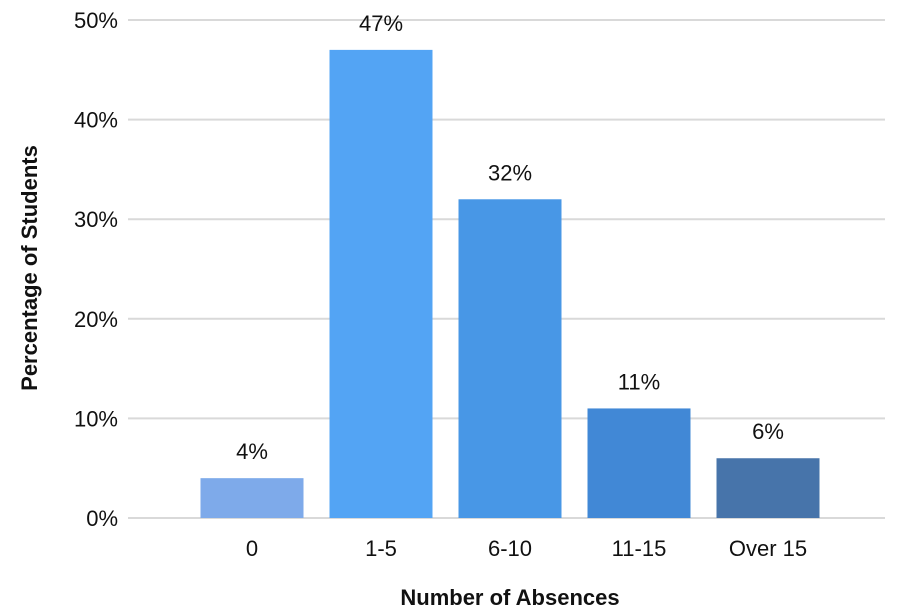 Image resolution: width=900 pixels, height=610 pixels. I want to click on y-tick-label: 30%, so click(96, 219).